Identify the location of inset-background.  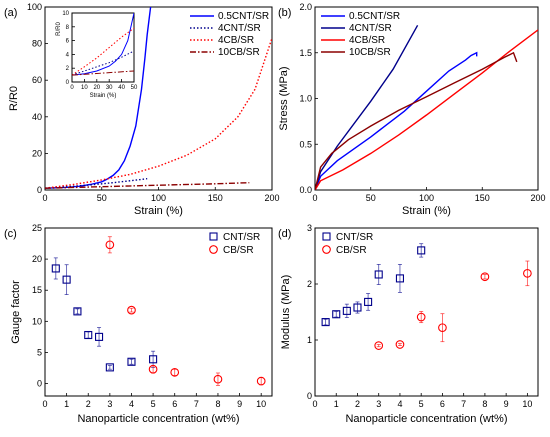
(103, 47).